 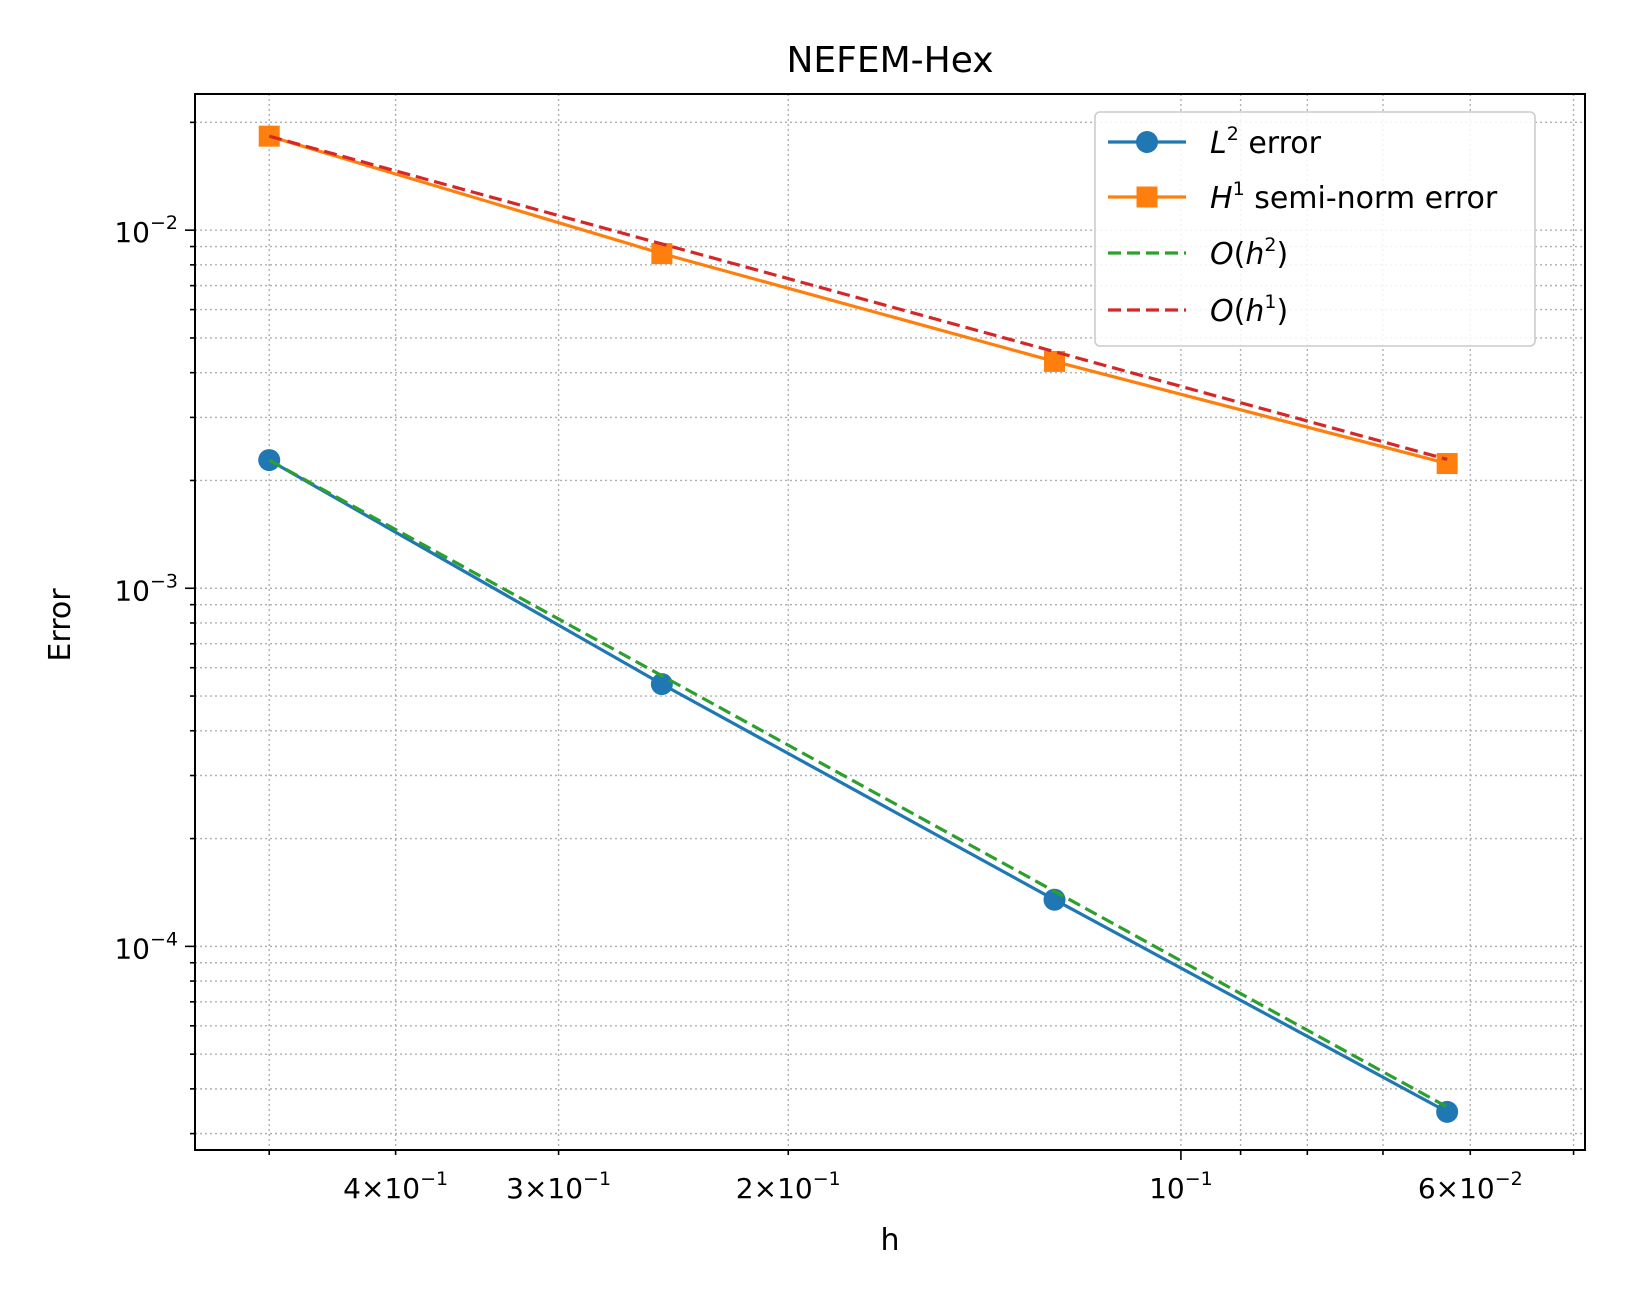 What do you see at coordinates (889, 60) in the screenshot?
I see `chart-title: NEFEM-Hex` at bounding box center [889, 60].